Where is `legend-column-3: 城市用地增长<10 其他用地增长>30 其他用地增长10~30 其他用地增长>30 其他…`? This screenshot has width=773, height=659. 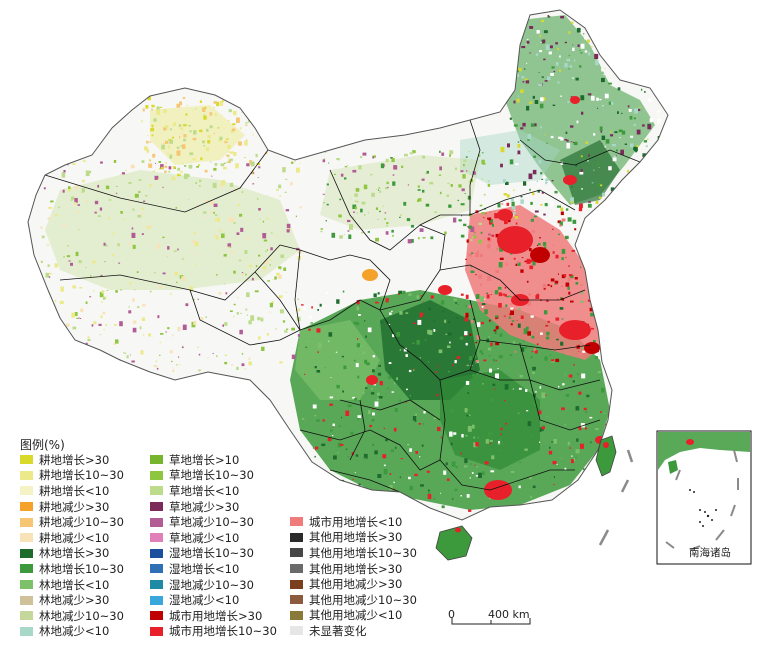 legend-column-3: 城市用地增长<10 其他用地增长>30 其他用地增长10~30 其他用地增长>30 其他… is located at coordinates (353, 576).